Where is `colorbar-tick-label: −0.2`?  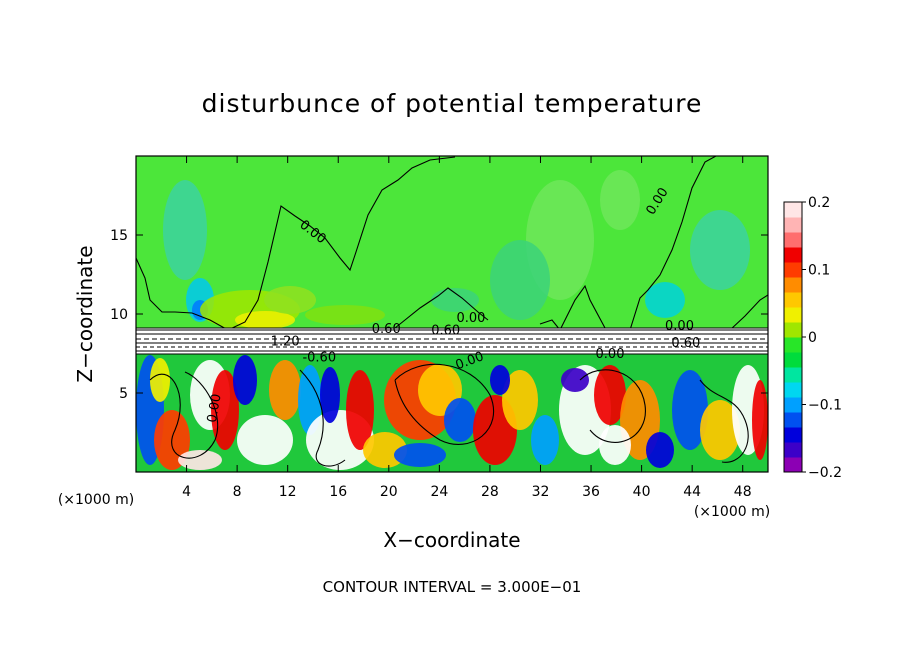 colorbar-tick-label: −0.2 is located at coordinates (825, 473).